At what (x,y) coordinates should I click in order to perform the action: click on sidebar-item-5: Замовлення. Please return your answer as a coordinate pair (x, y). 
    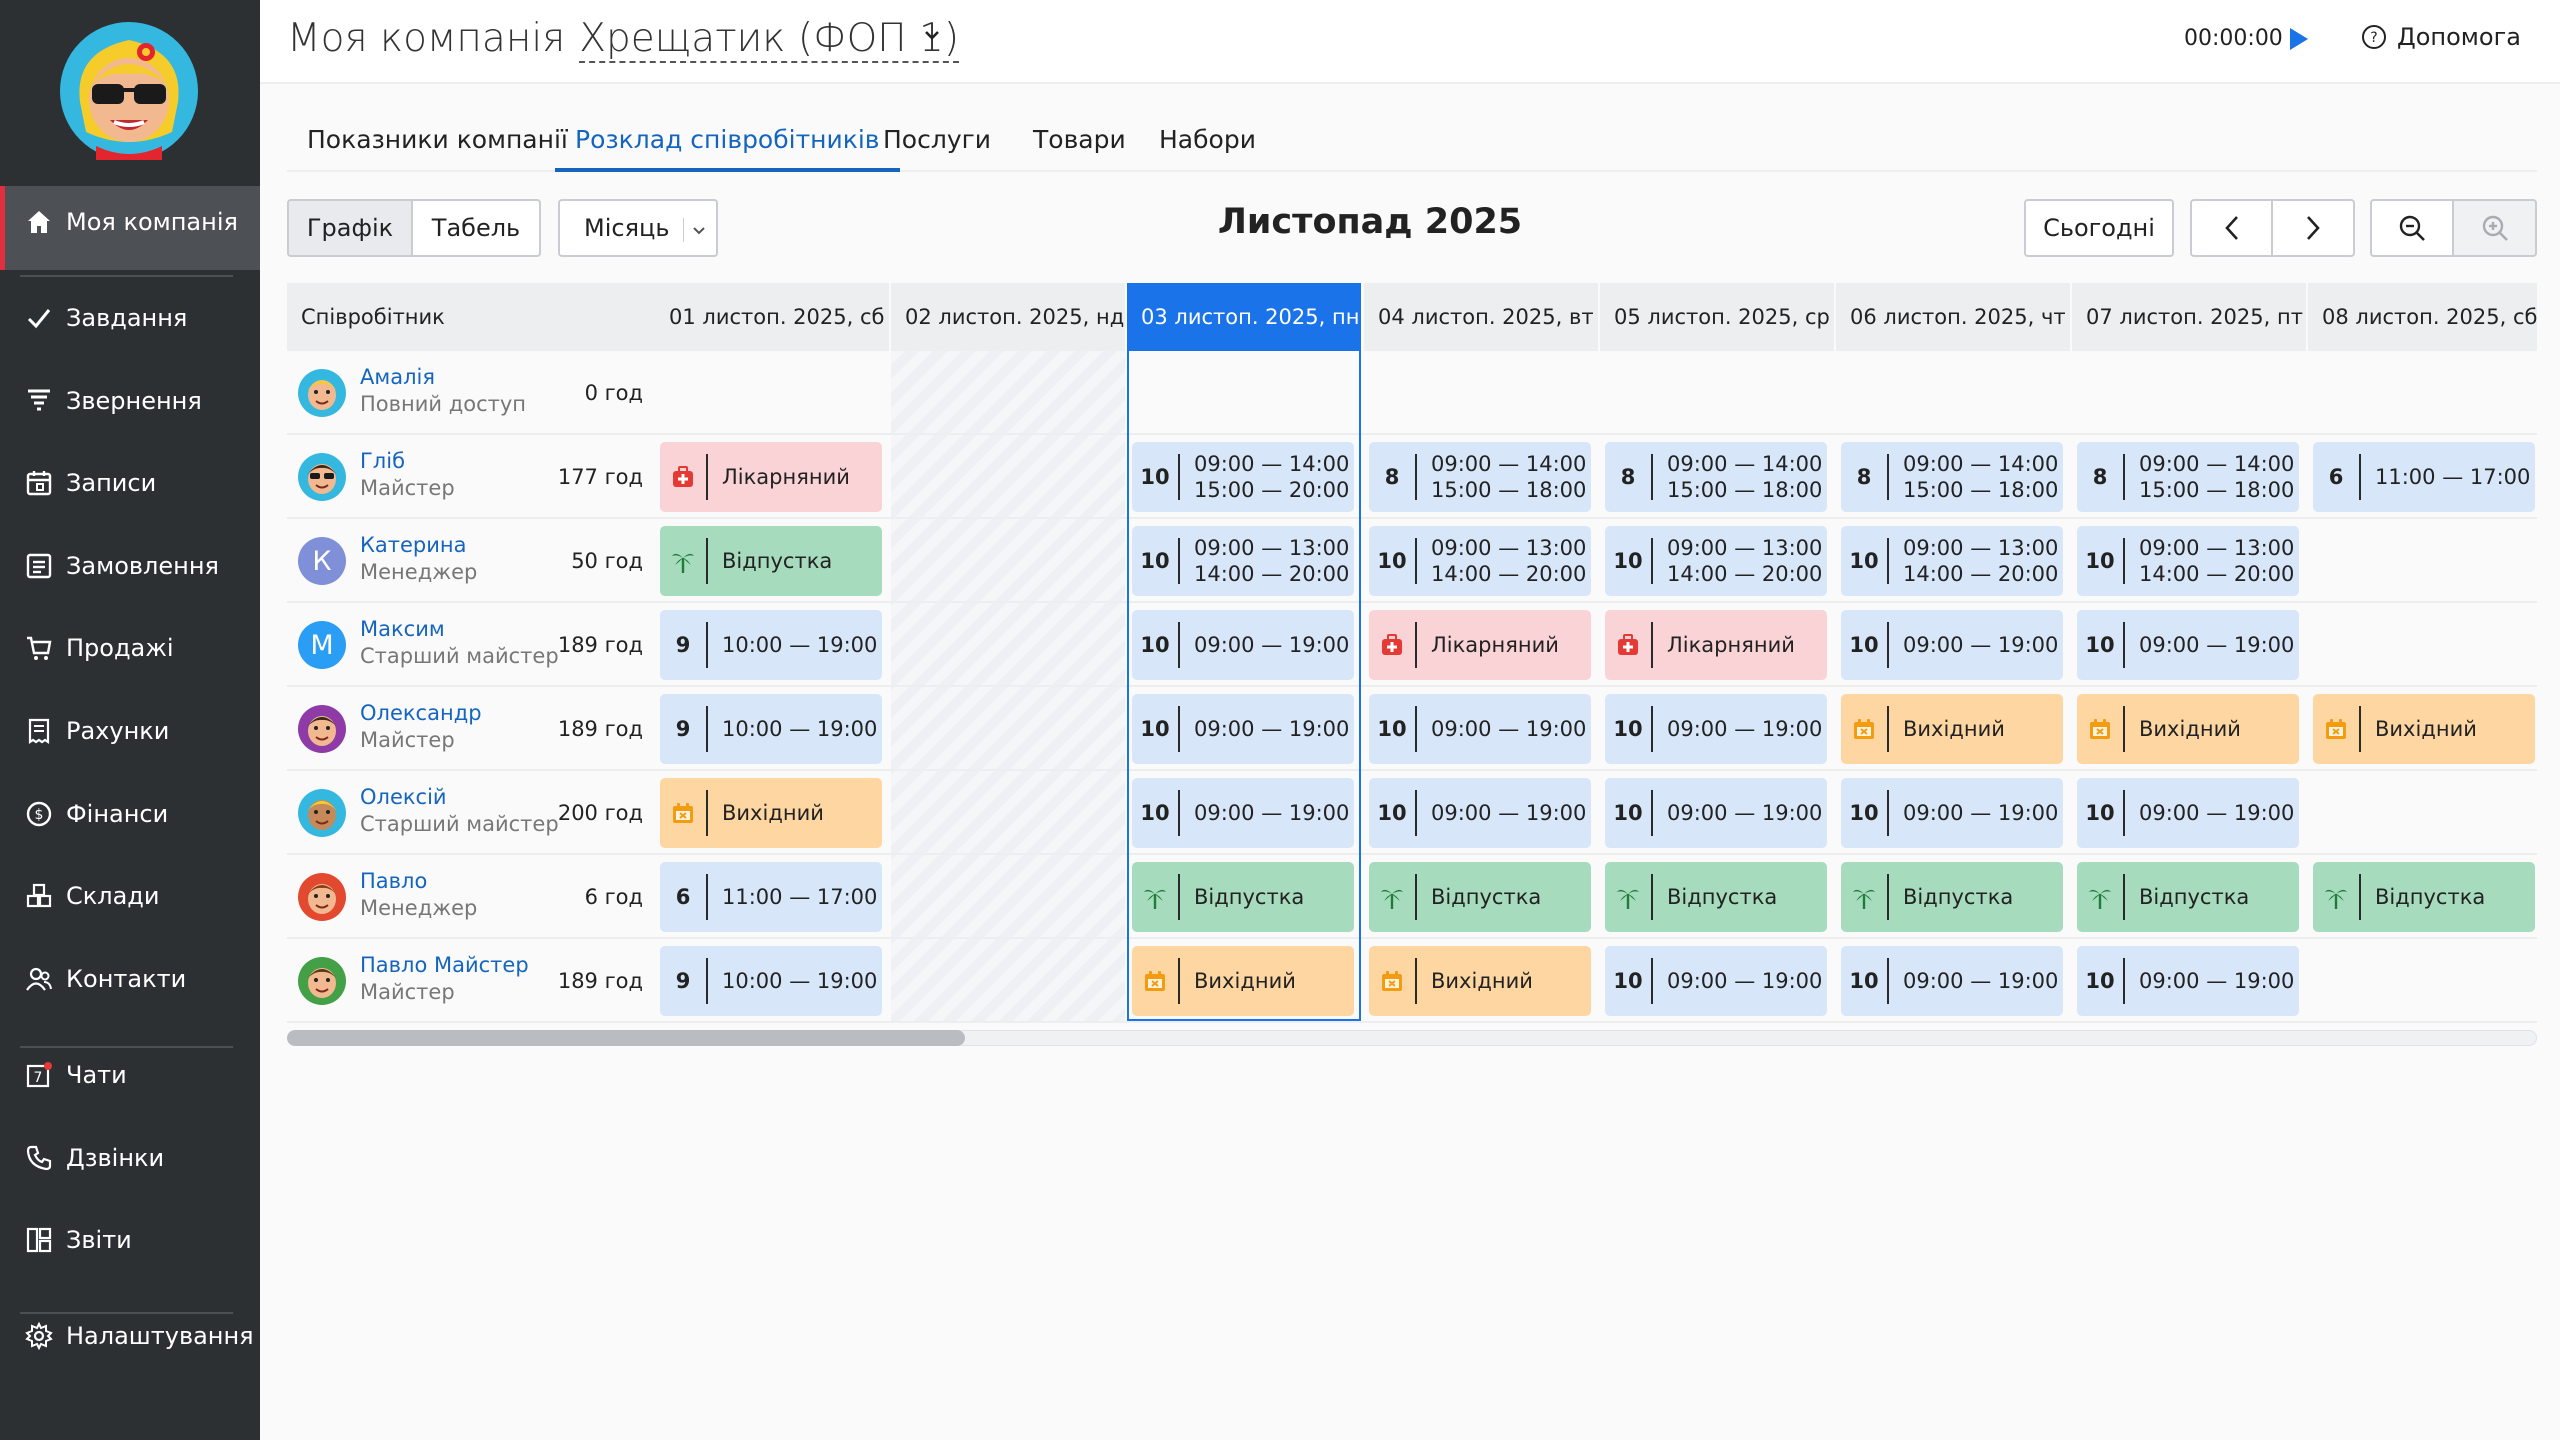
    Looking at the image, I should click on (130, 566).